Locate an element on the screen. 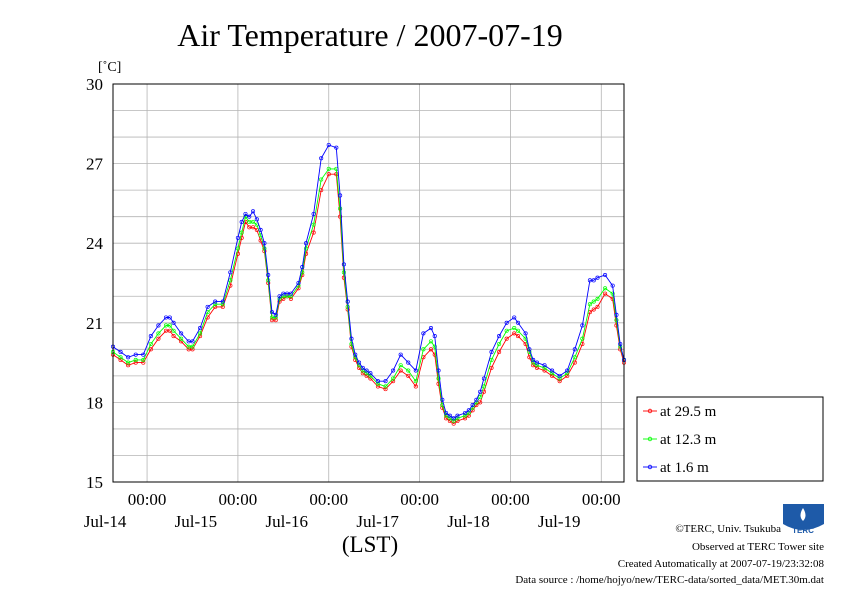 The width and height of the screenshot is (842, 595). legend-swatch-marker is located at coordinates (650, 439).